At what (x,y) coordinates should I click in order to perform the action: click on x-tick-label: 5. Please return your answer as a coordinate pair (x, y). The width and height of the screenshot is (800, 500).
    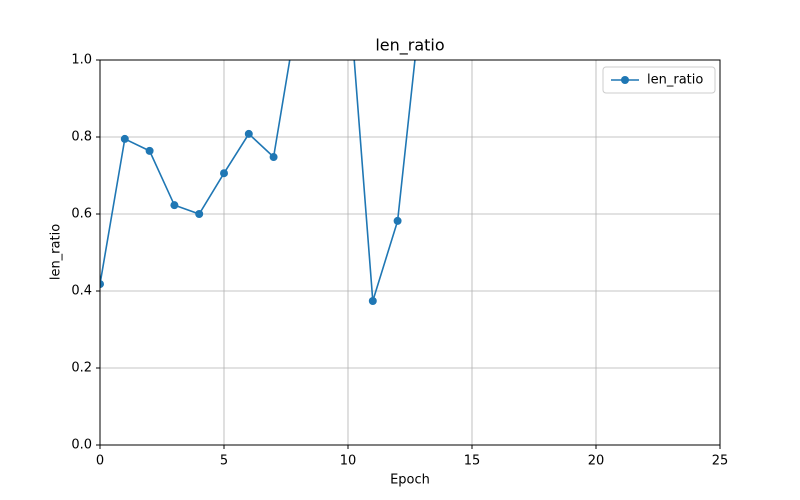
    Looking at the image, I should click on (224, 461).